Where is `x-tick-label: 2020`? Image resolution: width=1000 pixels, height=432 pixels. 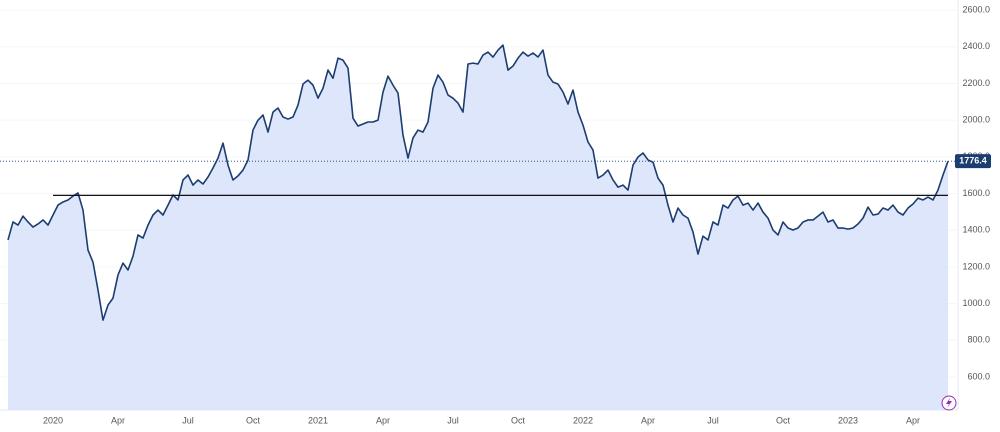
x-tick-label: 2020 is located at coordinates (53, 420).